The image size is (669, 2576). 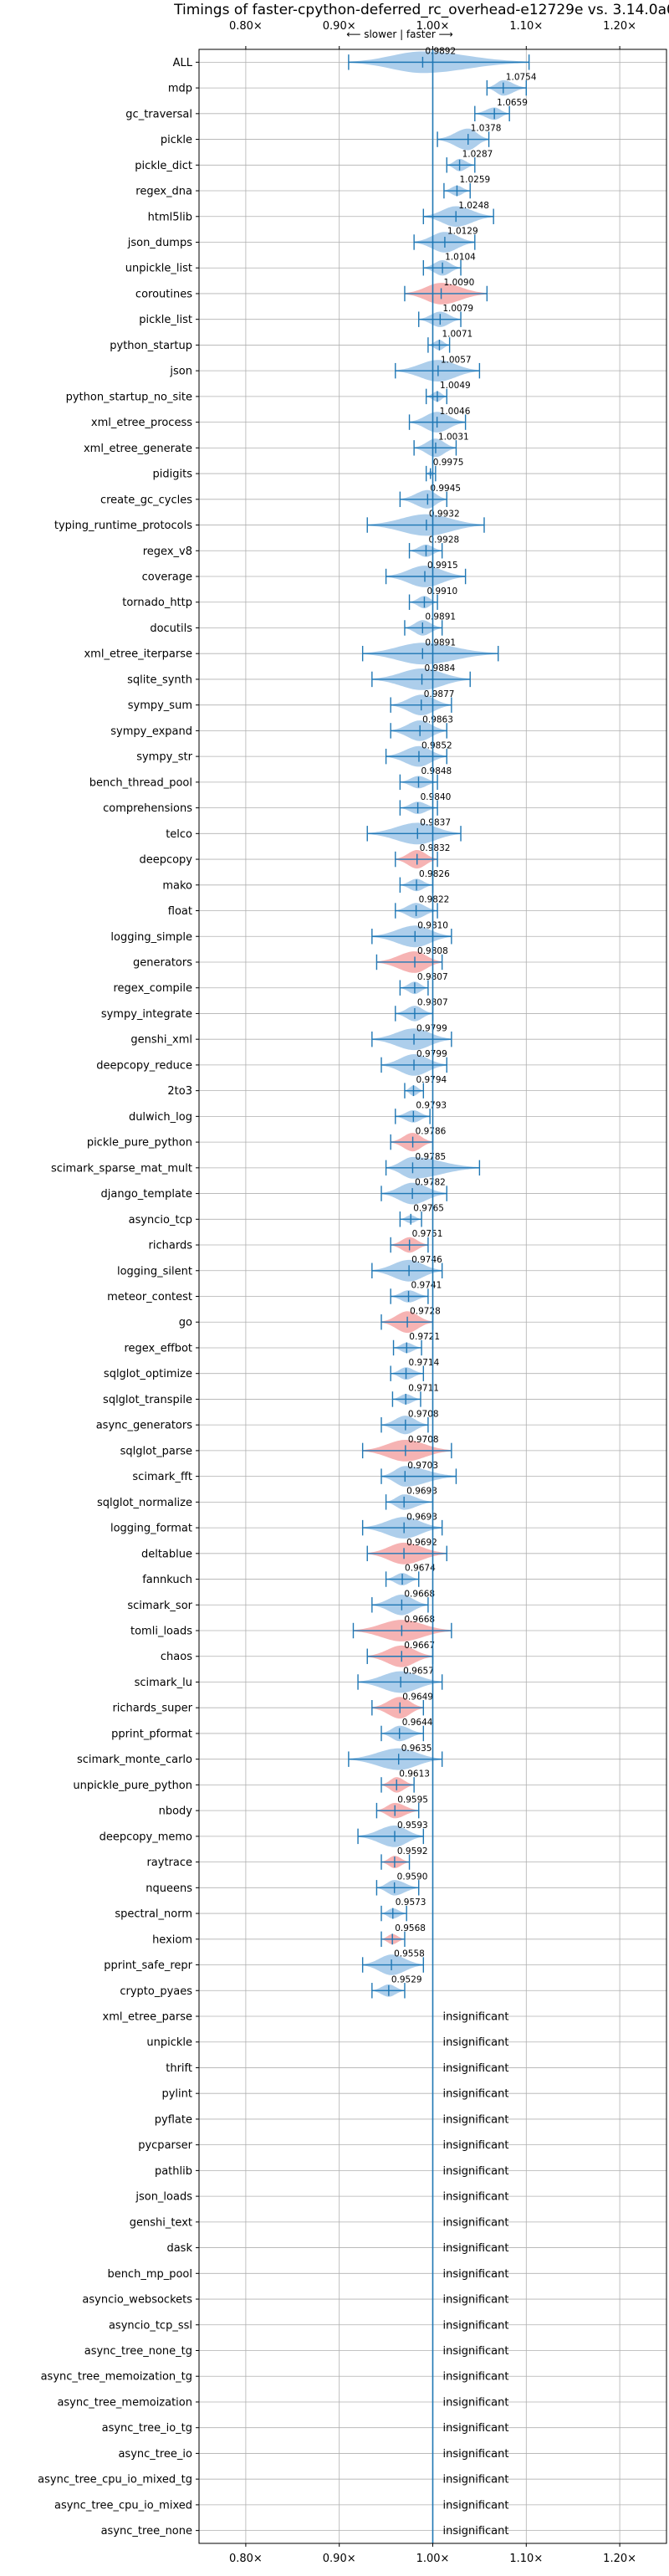 I want to click on category-label: sympy_str, so click(x=164, y=758).